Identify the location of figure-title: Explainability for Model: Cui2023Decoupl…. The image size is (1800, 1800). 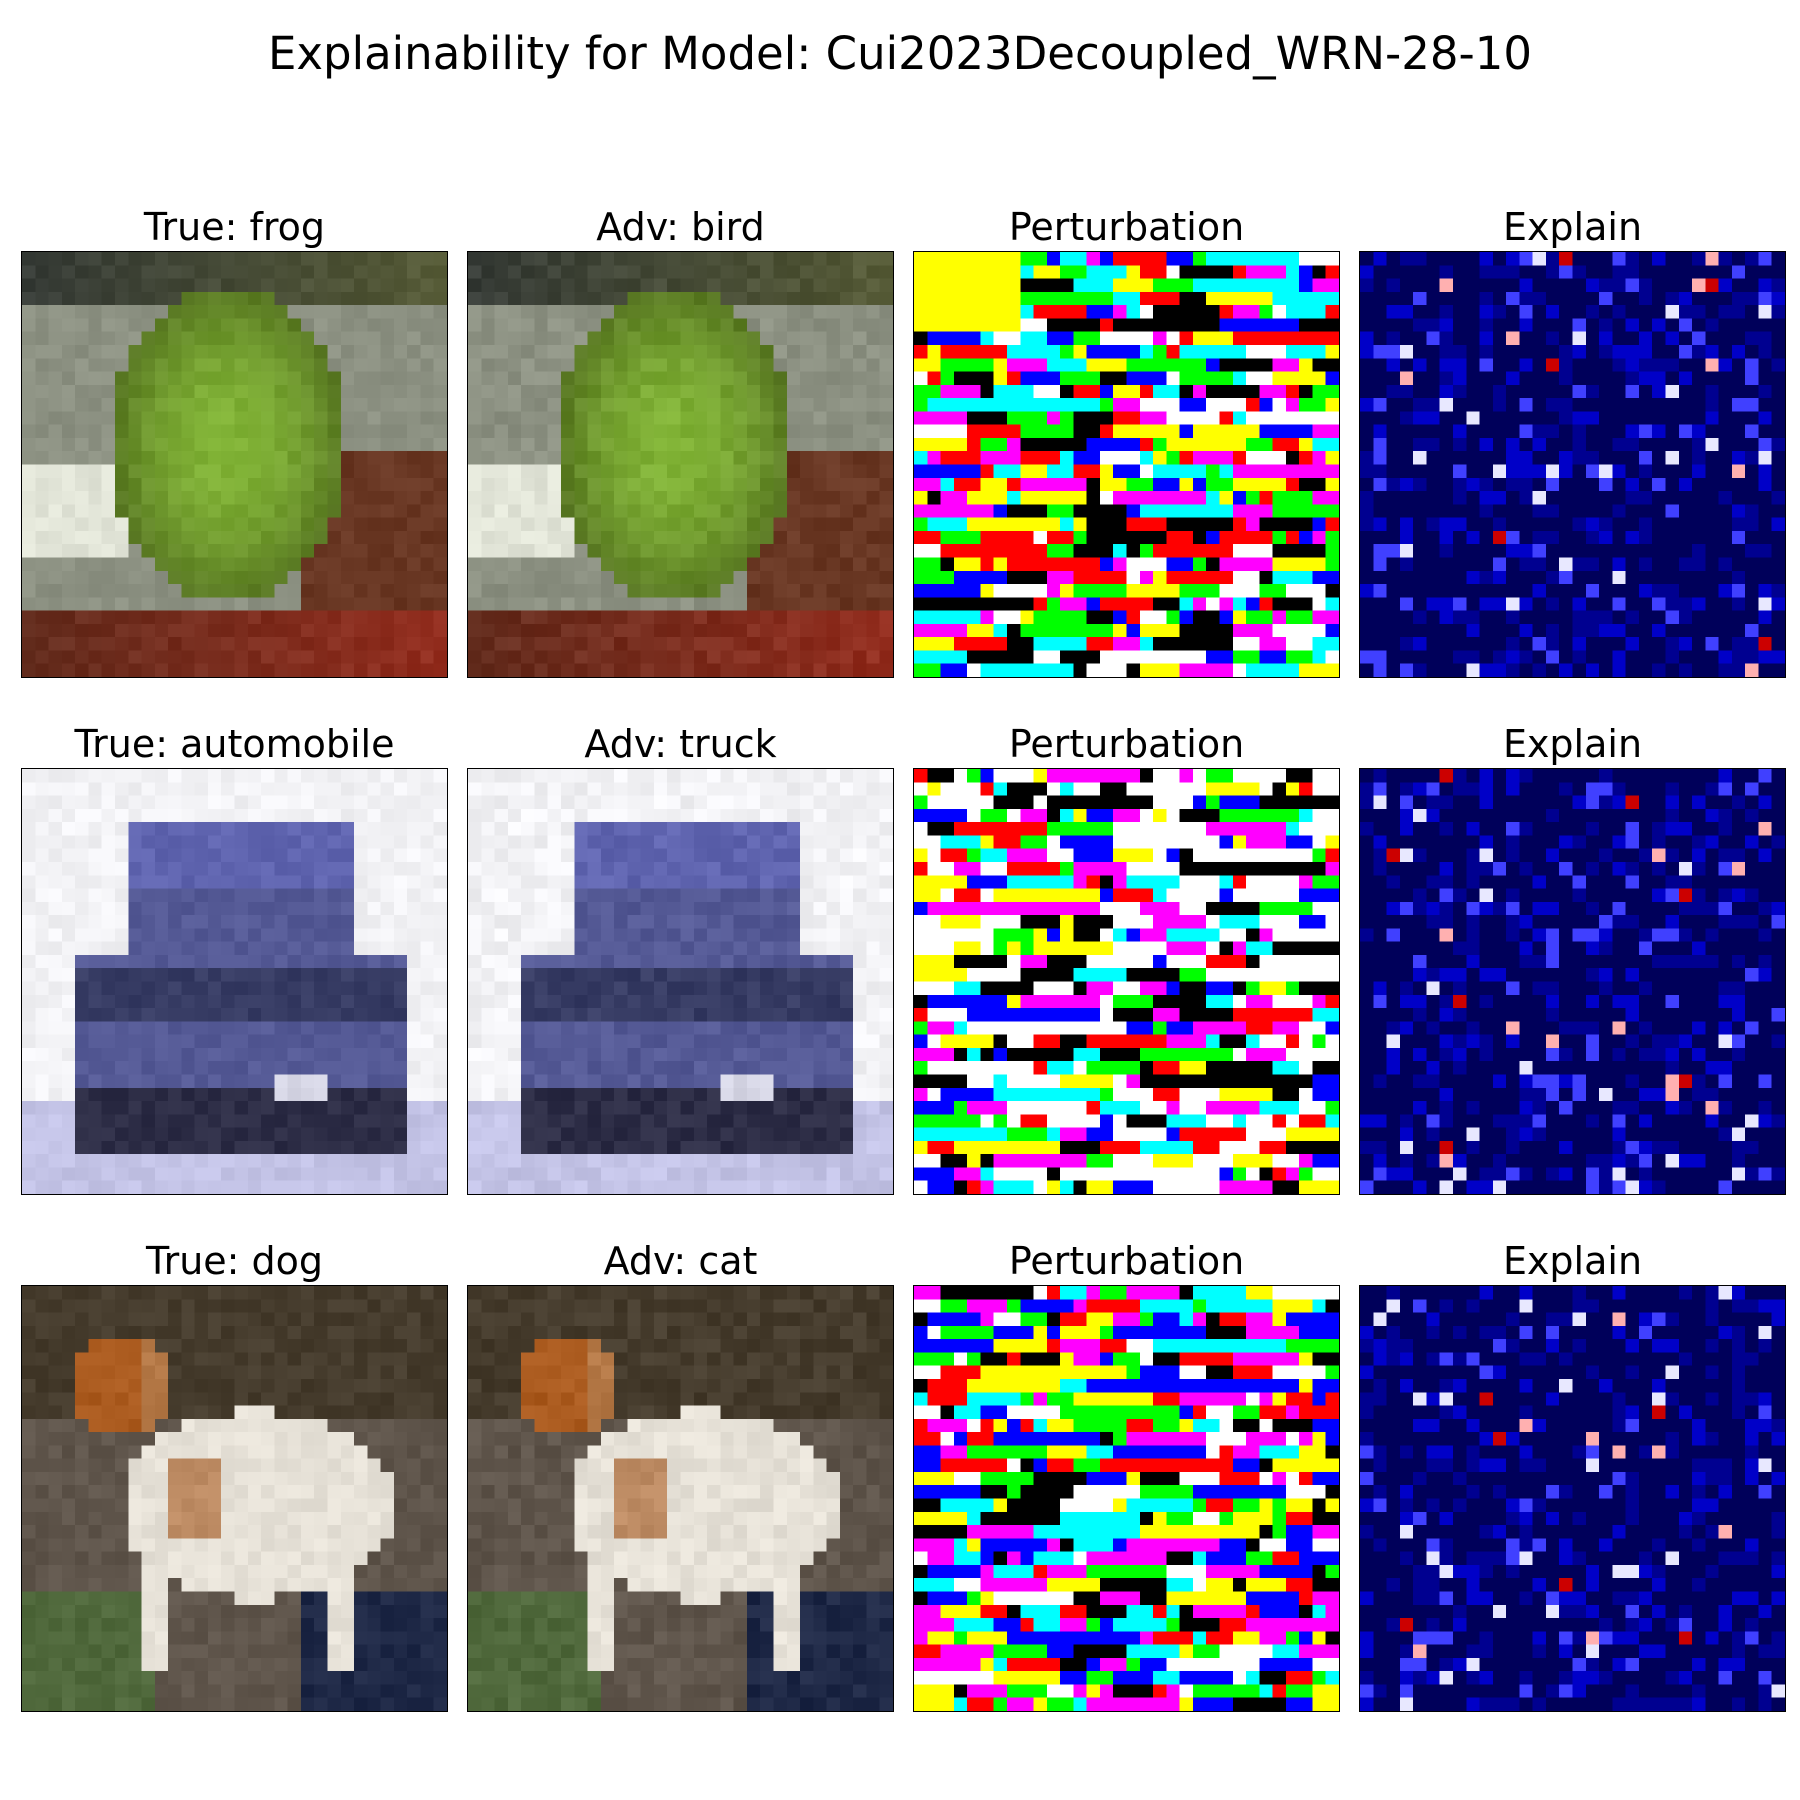
(900, 53).